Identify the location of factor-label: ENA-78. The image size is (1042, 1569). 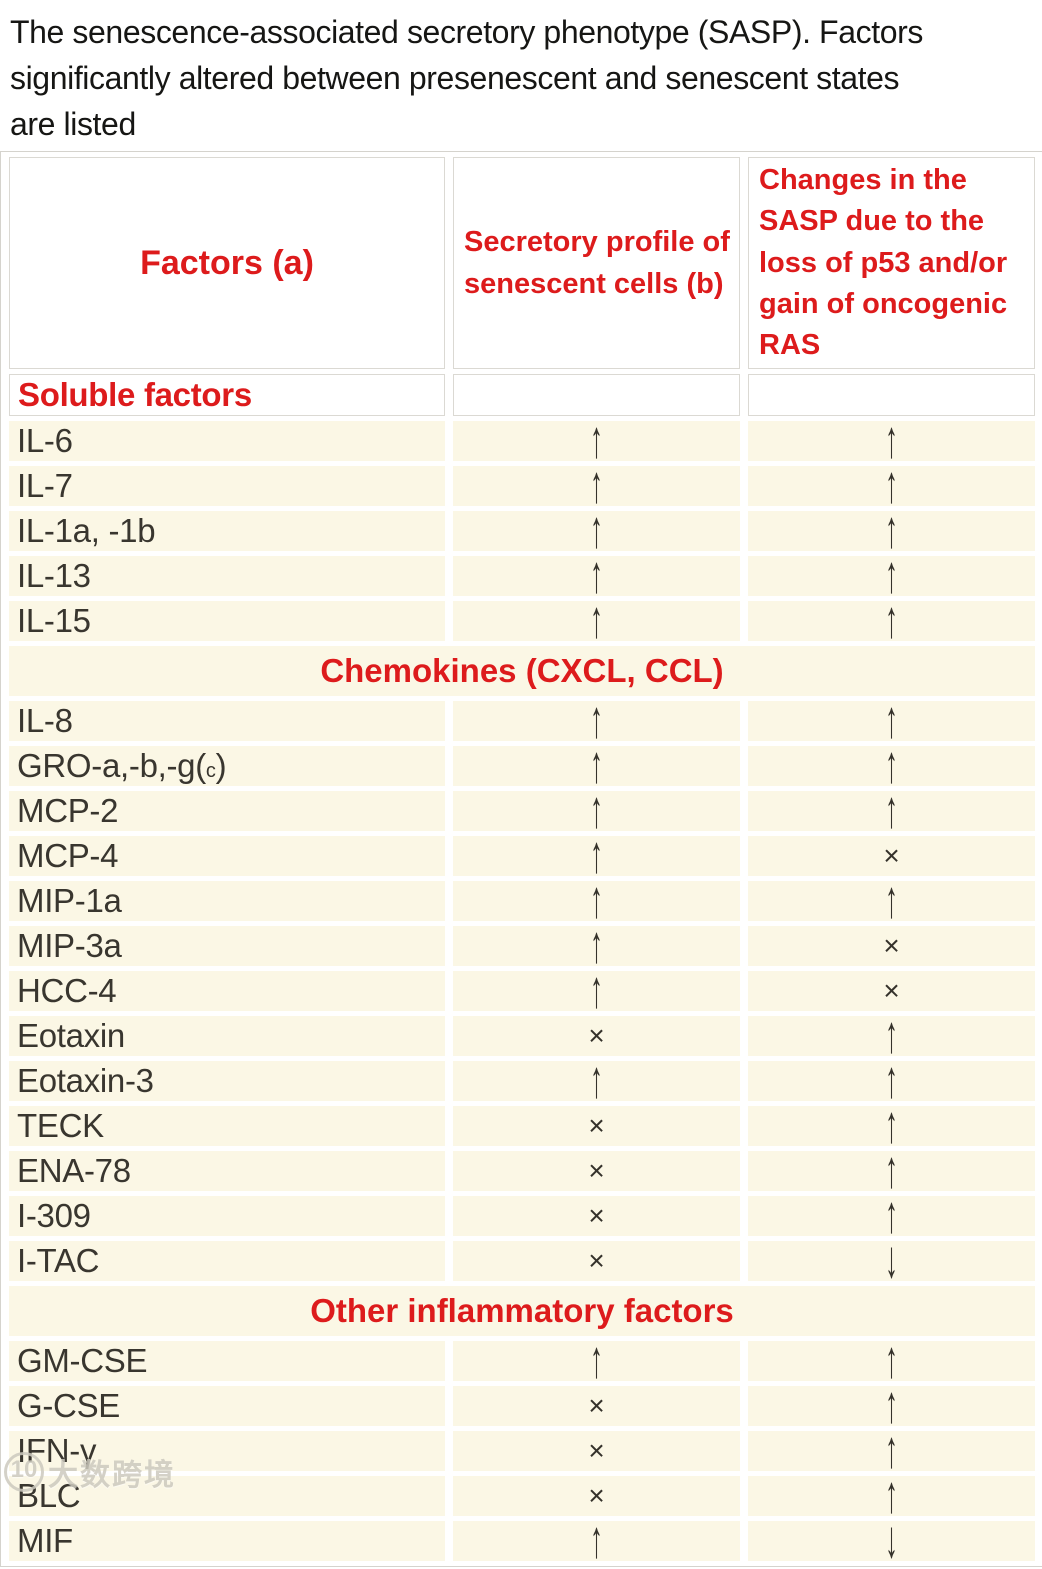
(227, 1171).